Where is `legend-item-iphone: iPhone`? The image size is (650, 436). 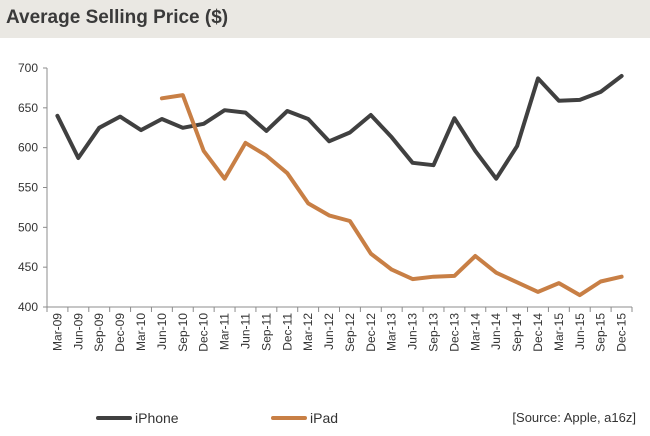 legend-item-iphone: iPhone is located at coordinates (137, 418).